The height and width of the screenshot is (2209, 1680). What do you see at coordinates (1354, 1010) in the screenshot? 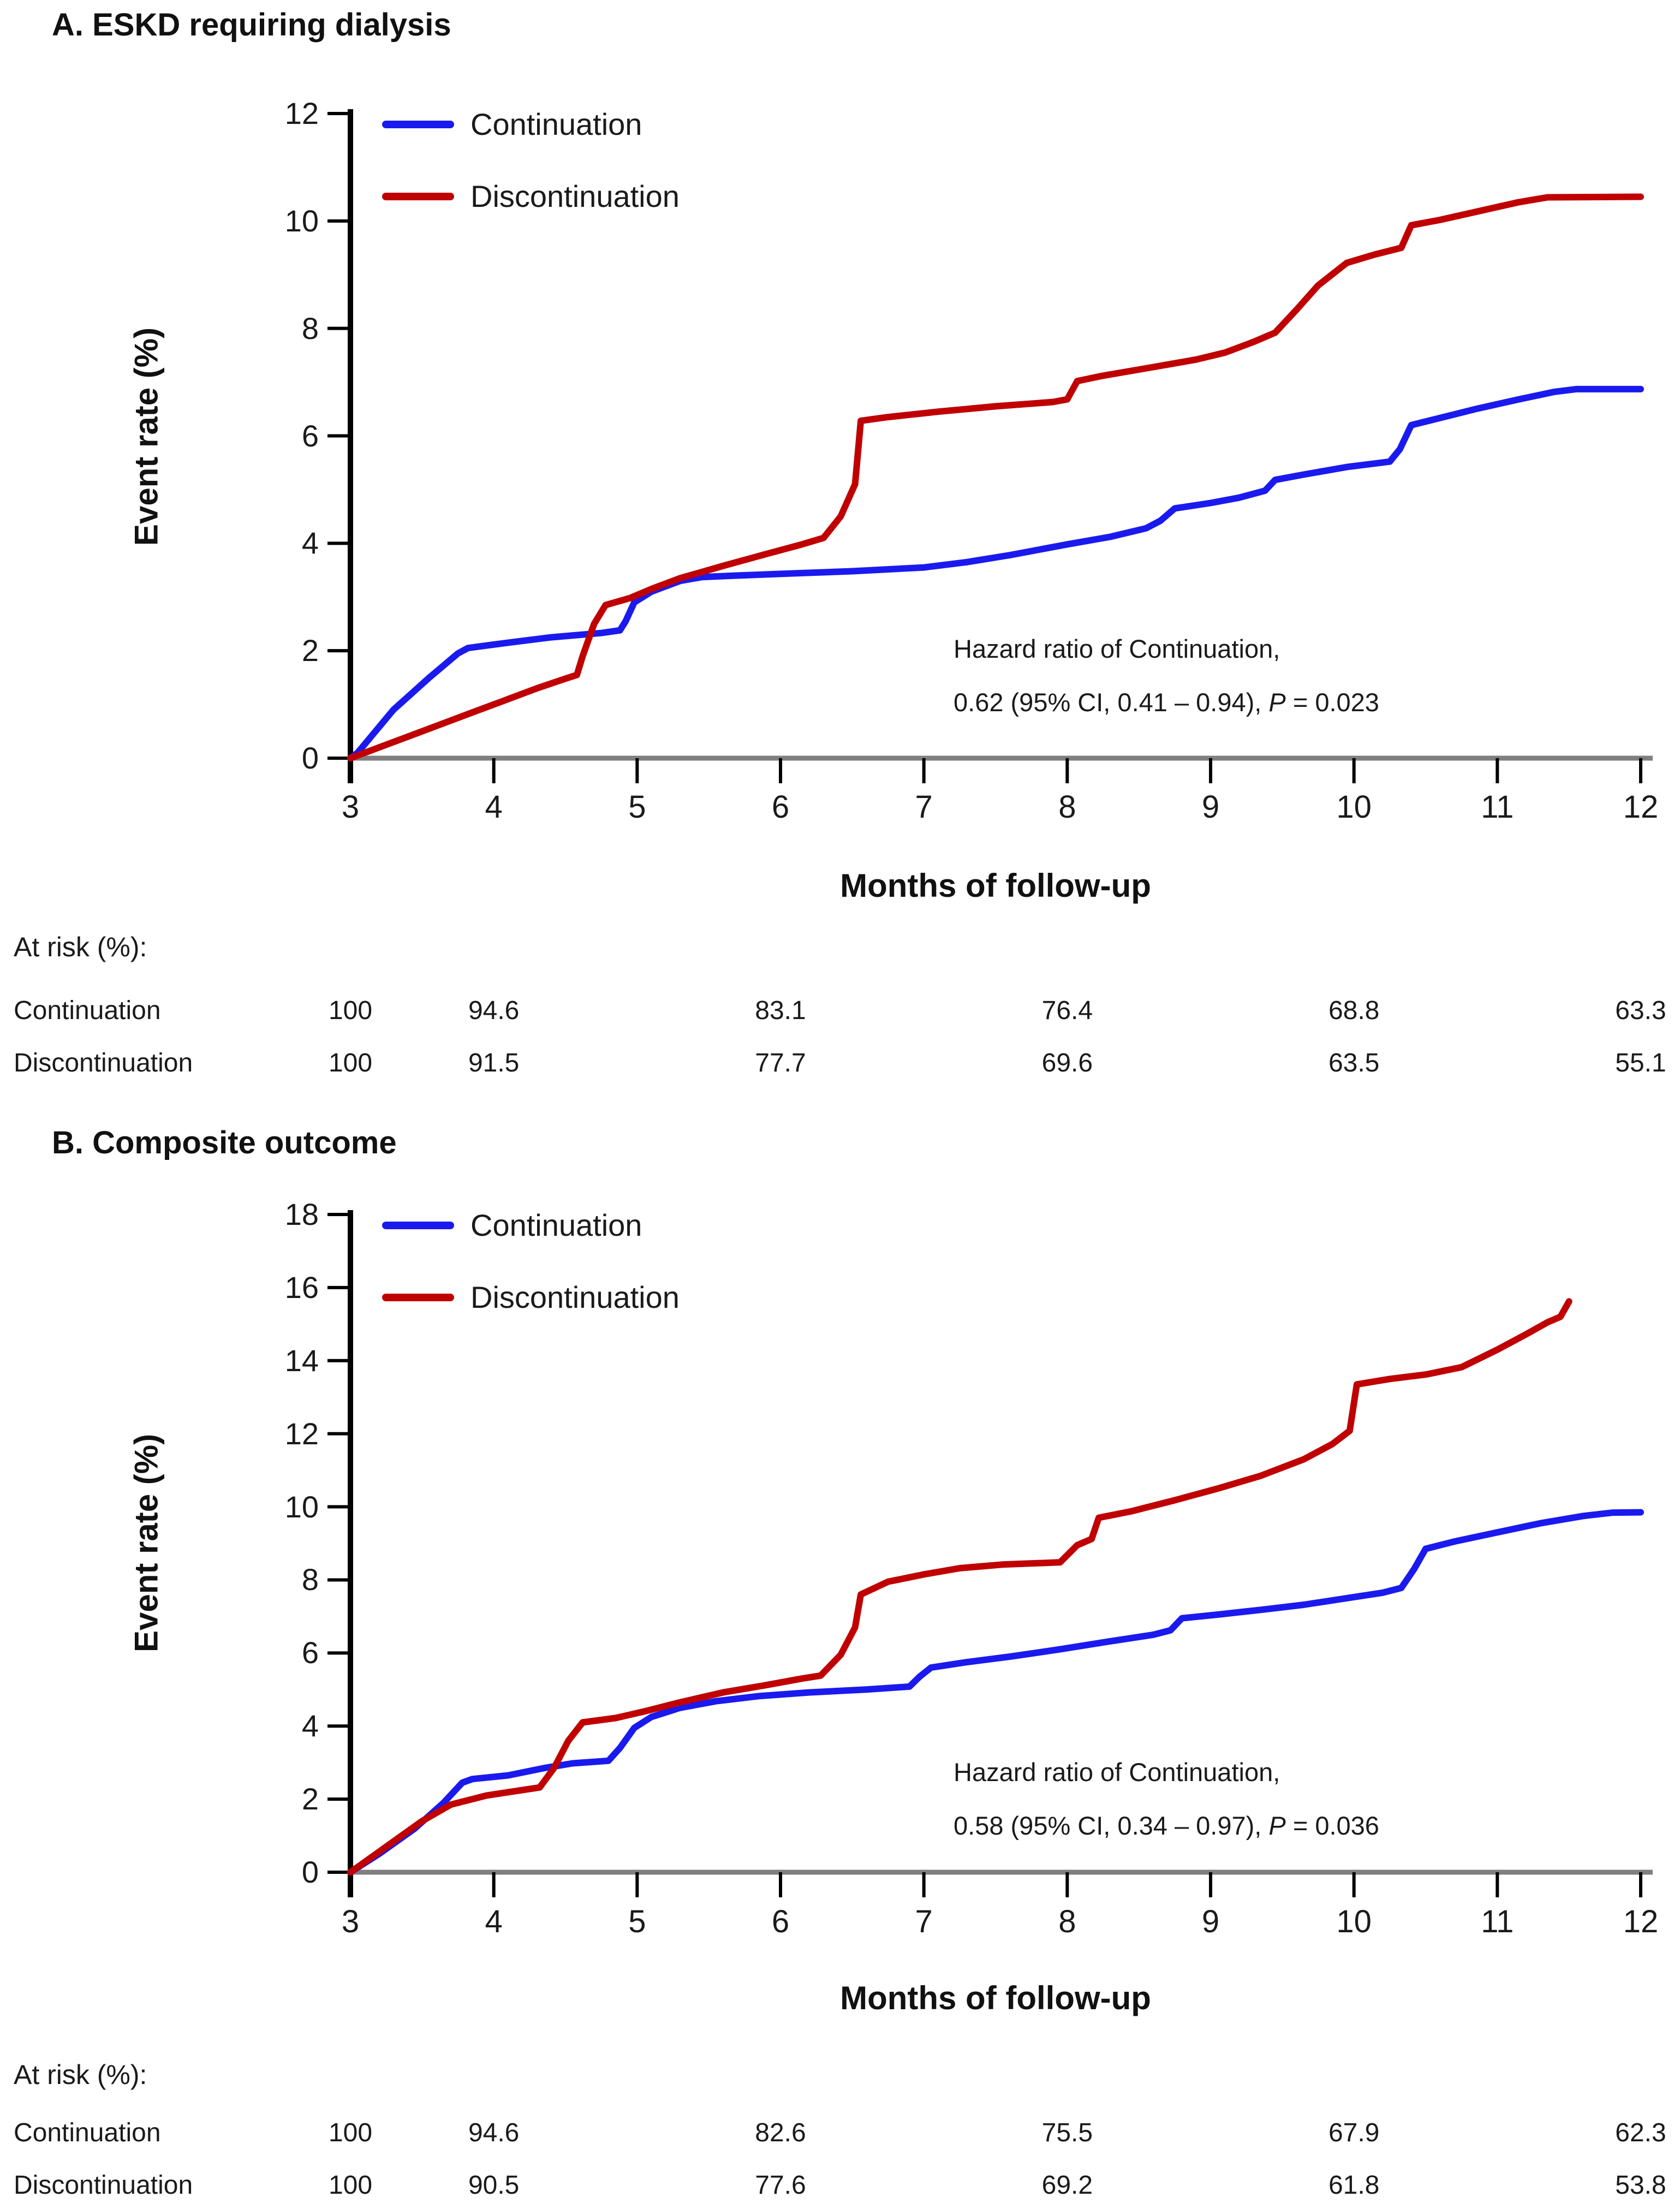
I see `at-risk-value: 68.8` at bounding box center [1354, 1010].